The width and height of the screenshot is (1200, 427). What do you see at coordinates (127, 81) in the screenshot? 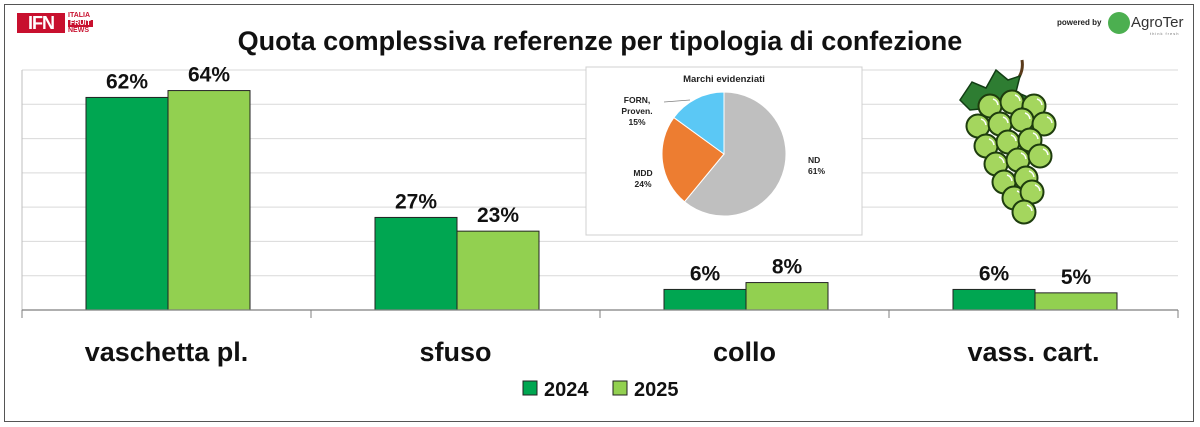
I see `bar-value-label: 62%` at bounding box center [127, 81].